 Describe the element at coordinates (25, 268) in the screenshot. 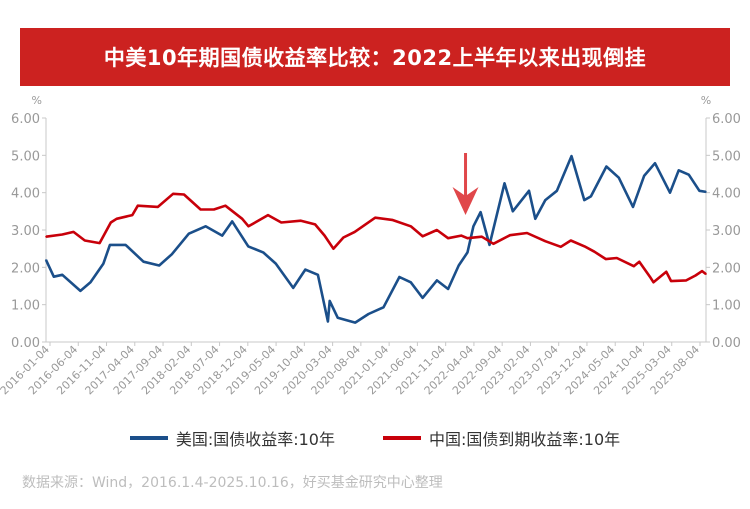

I see `y-tick-label-left: 2.00` at that location.